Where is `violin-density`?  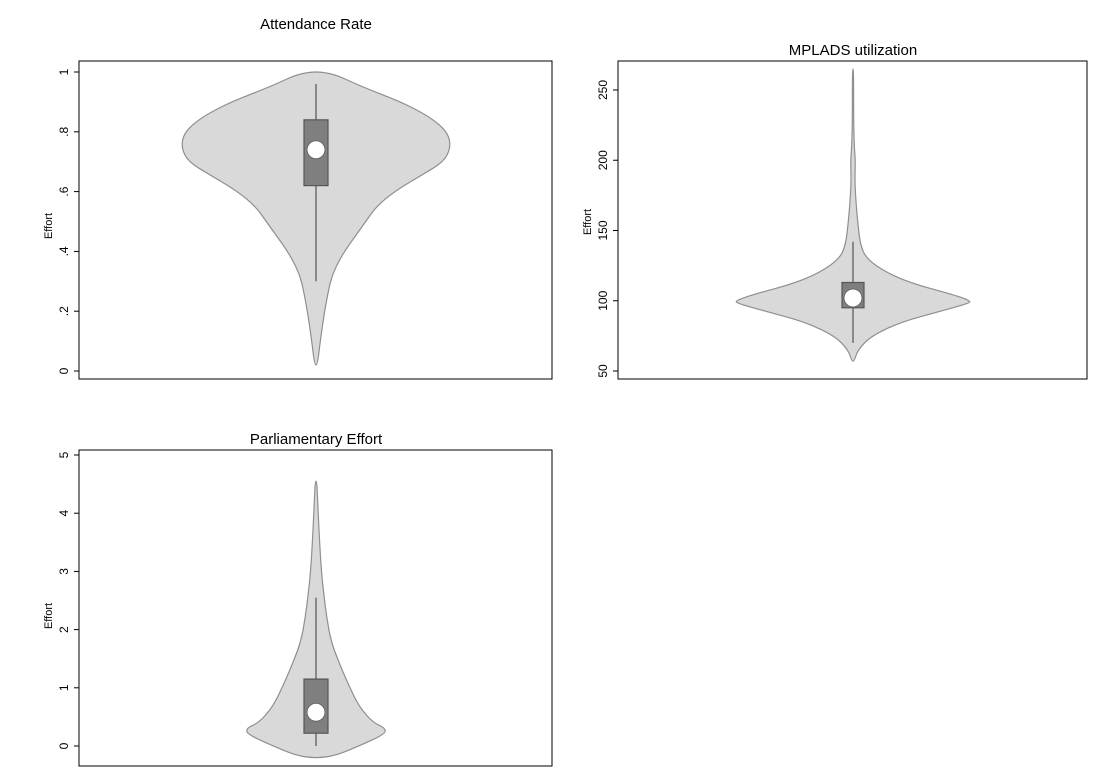 violin-density is located at coordinates (853, 215).